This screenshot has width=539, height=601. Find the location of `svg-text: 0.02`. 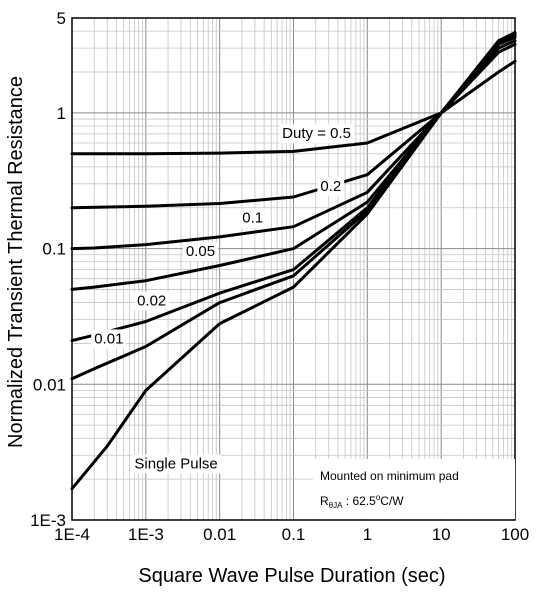

svg-text: 0.02 is located at coordinates (151, 301).